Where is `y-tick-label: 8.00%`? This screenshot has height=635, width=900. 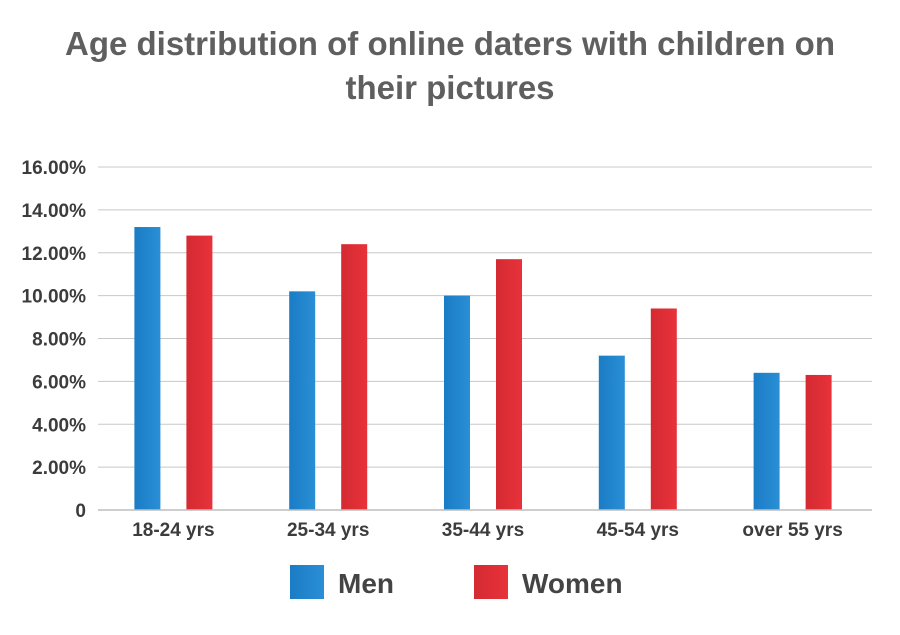
y-tick-label: 8.00% is located at coordinates (59, 340).